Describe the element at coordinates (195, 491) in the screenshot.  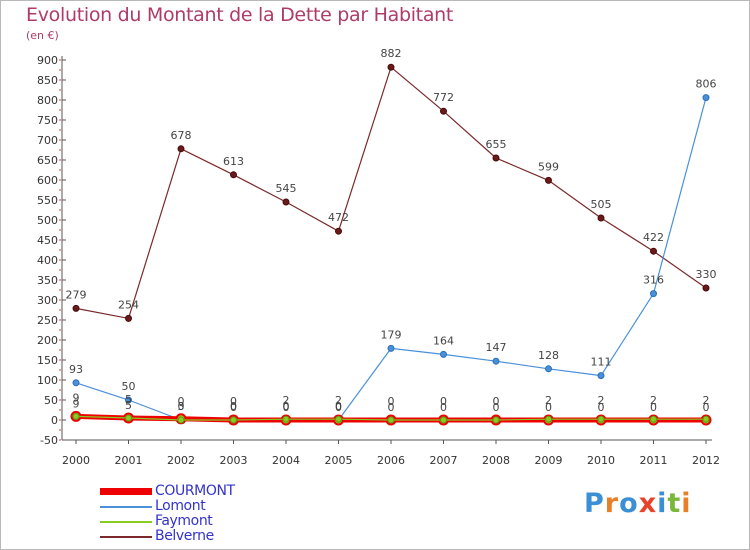
I see `legend-label-courmont: COURMONT` at that location.